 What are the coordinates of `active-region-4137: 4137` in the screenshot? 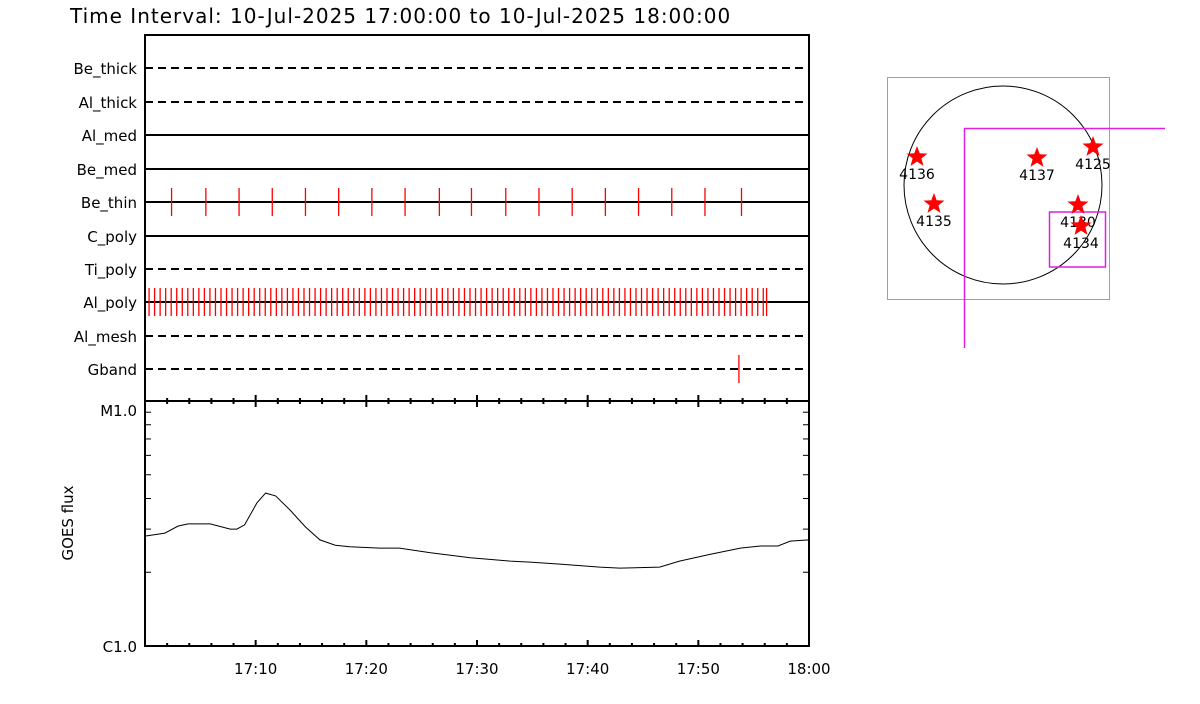 It's located at (1037, 165).